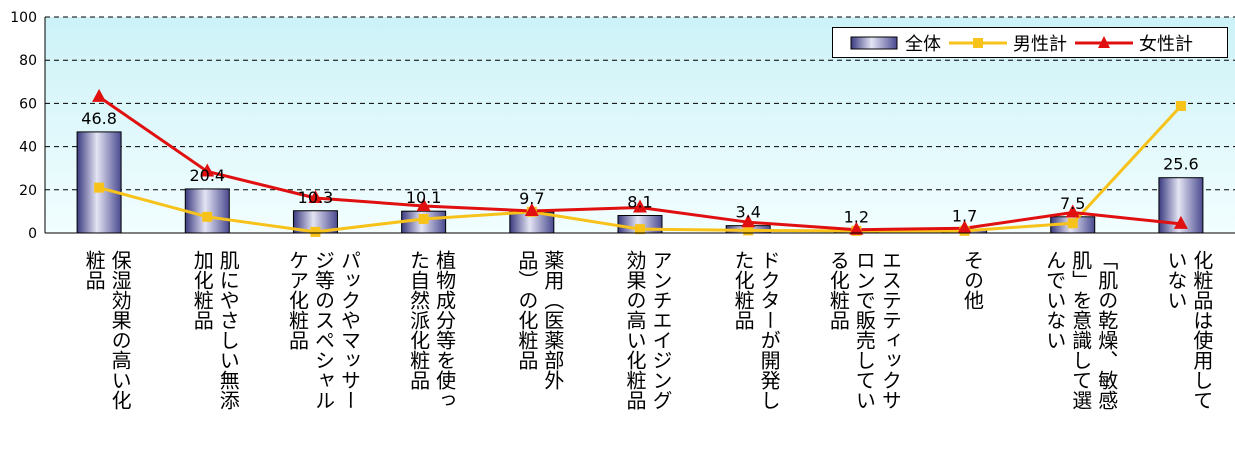 The width and height of the screenshot is (1235, 458). I want to click on data-label: 46.8, so click(99, 118).